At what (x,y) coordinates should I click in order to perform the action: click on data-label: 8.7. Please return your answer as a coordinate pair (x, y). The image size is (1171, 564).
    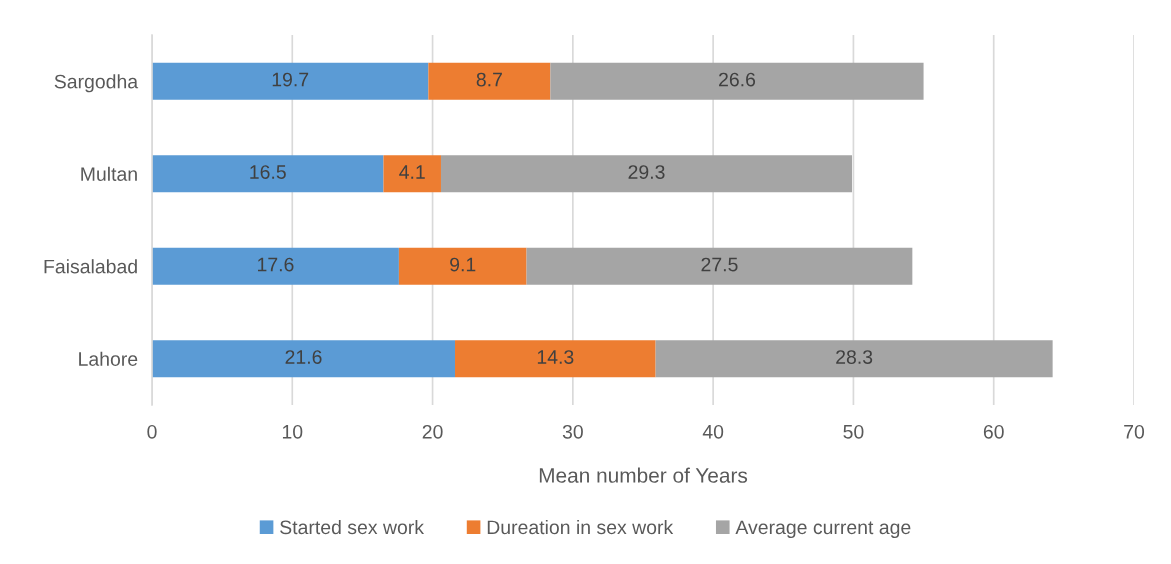
    Looking at the image, I should click on (489, 79).